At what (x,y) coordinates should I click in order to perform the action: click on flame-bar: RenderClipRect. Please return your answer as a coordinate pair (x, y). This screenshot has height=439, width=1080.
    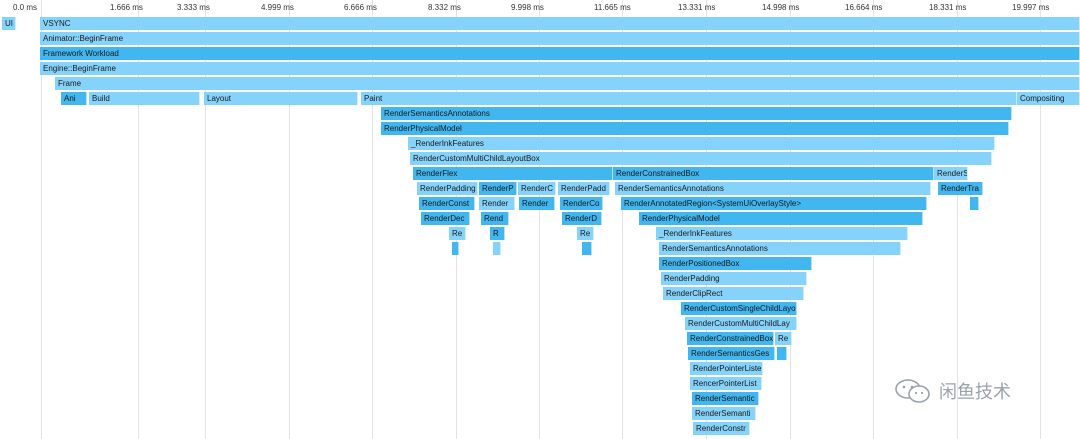
    Looking at the image, I should click on (733, 293).